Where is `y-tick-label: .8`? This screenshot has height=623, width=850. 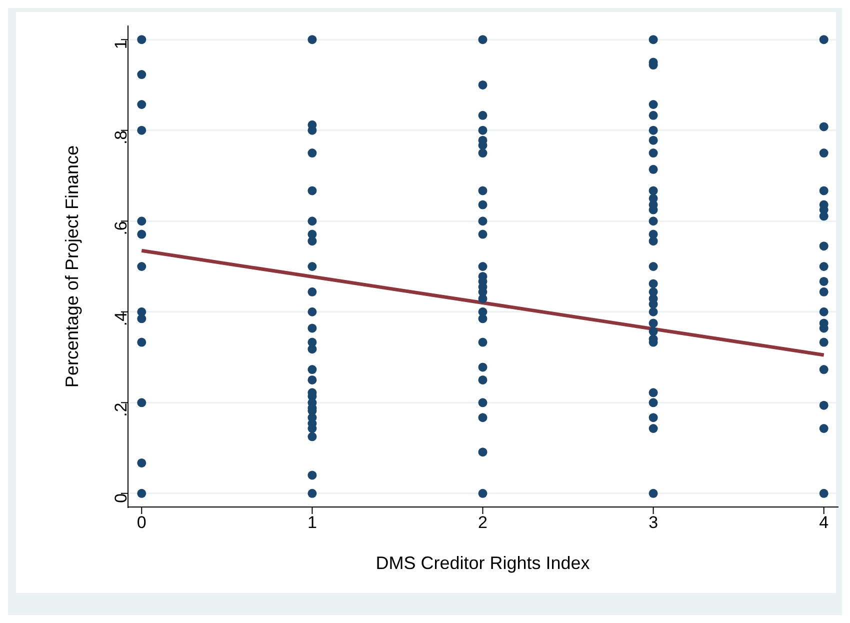
y-tick-label: .8 is located at coordinates (121, 137).